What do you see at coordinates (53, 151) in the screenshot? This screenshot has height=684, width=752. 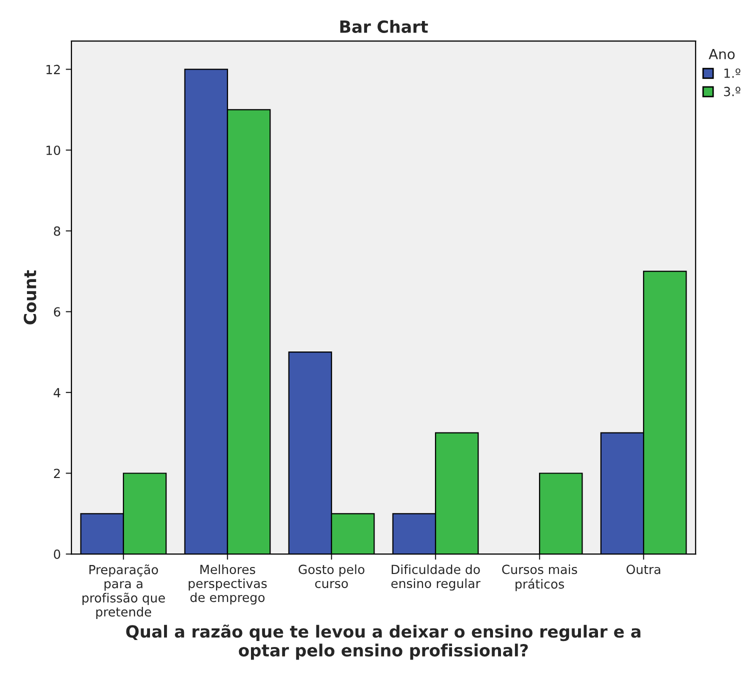 I see `y-tick-label: 10` at bounding box center [53, 151].